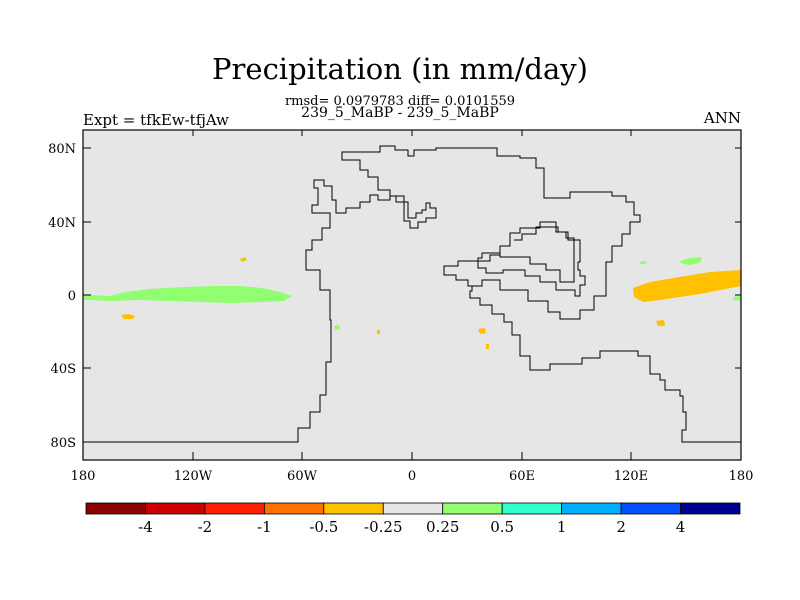 Image resolution: width=800 pixels, height=600 pixels. Describe the element at coordinates (522, 476) in the screenshot. I see `x-tick-label: 60E` at that location.